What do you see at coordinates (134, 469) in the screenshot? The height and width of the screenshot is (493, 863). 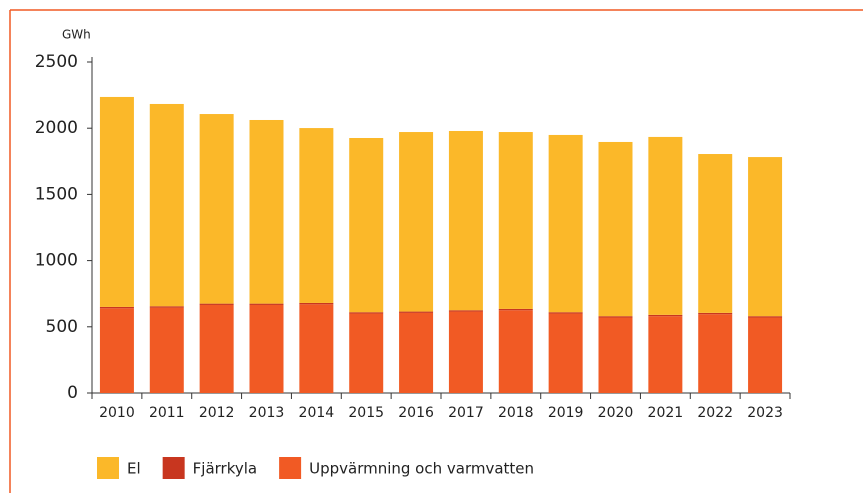 I see `legend-label: El` at bounding box center [134, 469].